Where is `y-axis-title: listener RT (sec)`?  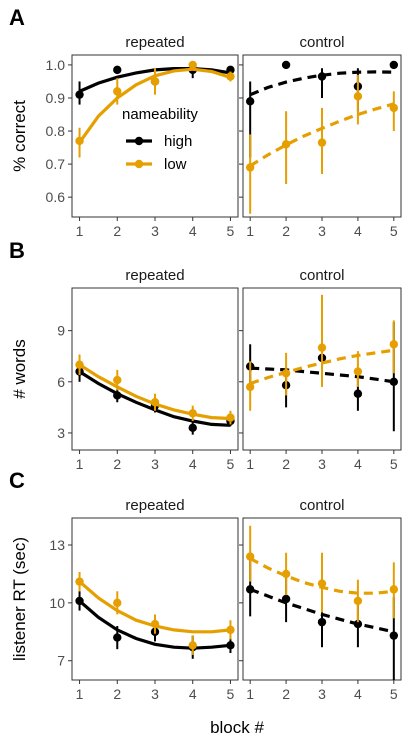
y-axis-title: listener RT (sec) is located at coordinates (19, 599).